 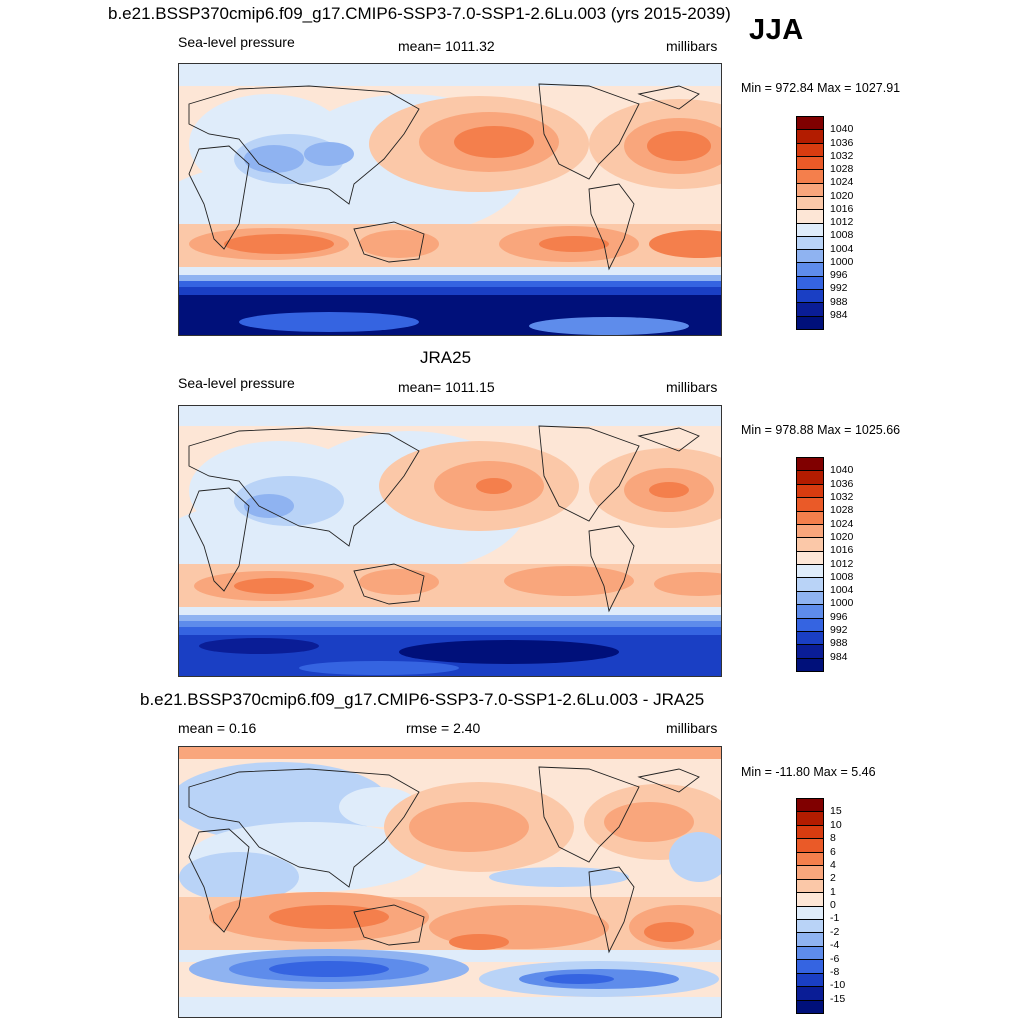 What do you see at coordinates (842, 235) in the screenshot?
I see `colorbar-tick-label: 1008` at bounding box center [842, 235].